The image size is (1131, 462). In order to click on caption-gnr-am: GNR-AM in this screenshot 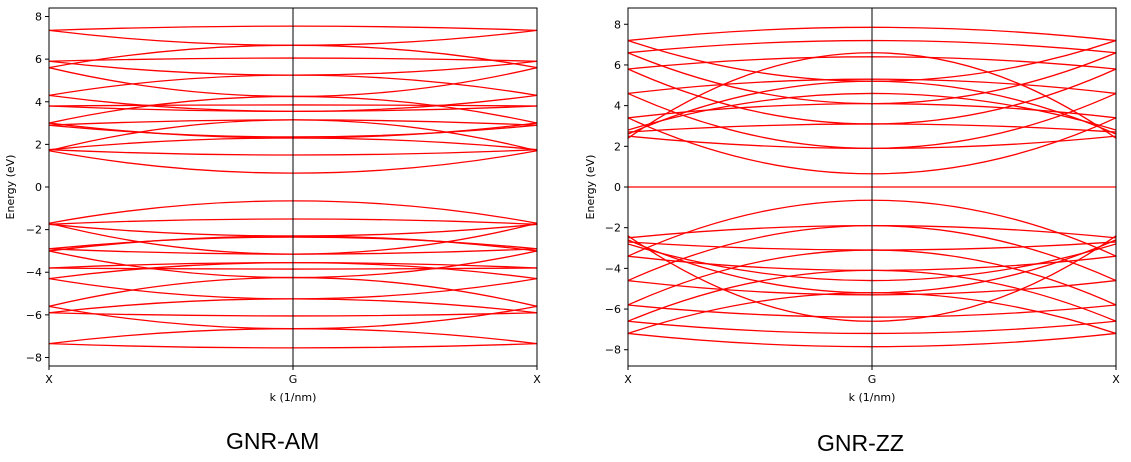, I will do `click(273, 441)`.